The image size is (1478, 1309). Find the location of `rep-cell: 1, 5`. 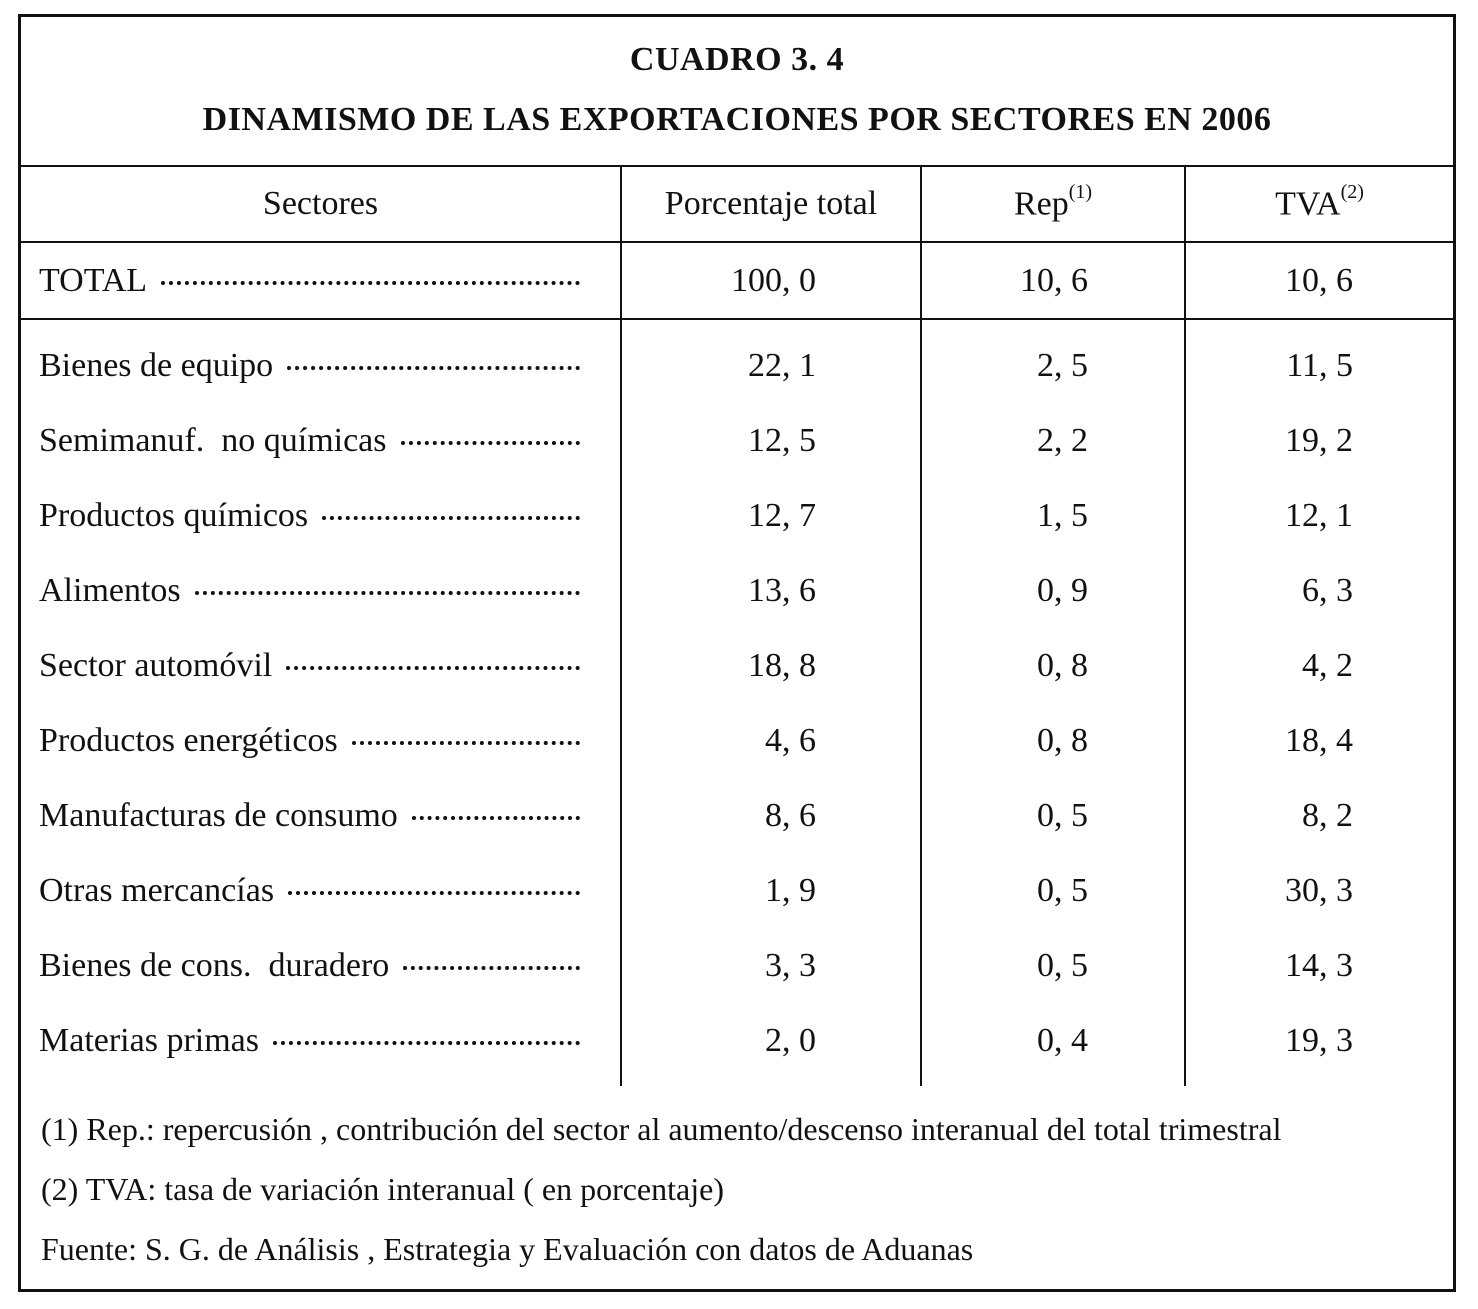

rep-cell: 1, 5 is located at coordinates (1052, 515).